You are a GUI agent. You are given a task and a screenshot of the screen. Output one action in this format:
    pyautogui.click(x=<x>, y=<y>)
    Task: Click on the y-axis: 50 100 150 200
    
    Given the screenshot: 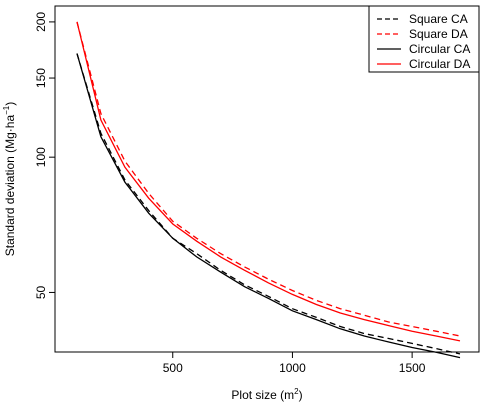 What is the action you would take?
    pyautogui.click(x=44, y=155)
    